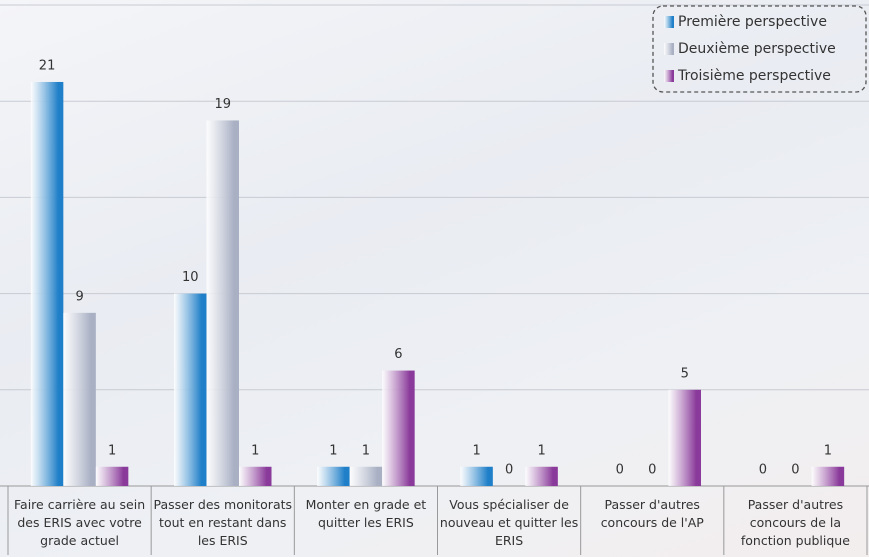  What do you see at coordinates (685, 373) in the screenshot?
I see `data-label: 5` at bounding box center [685, 373].